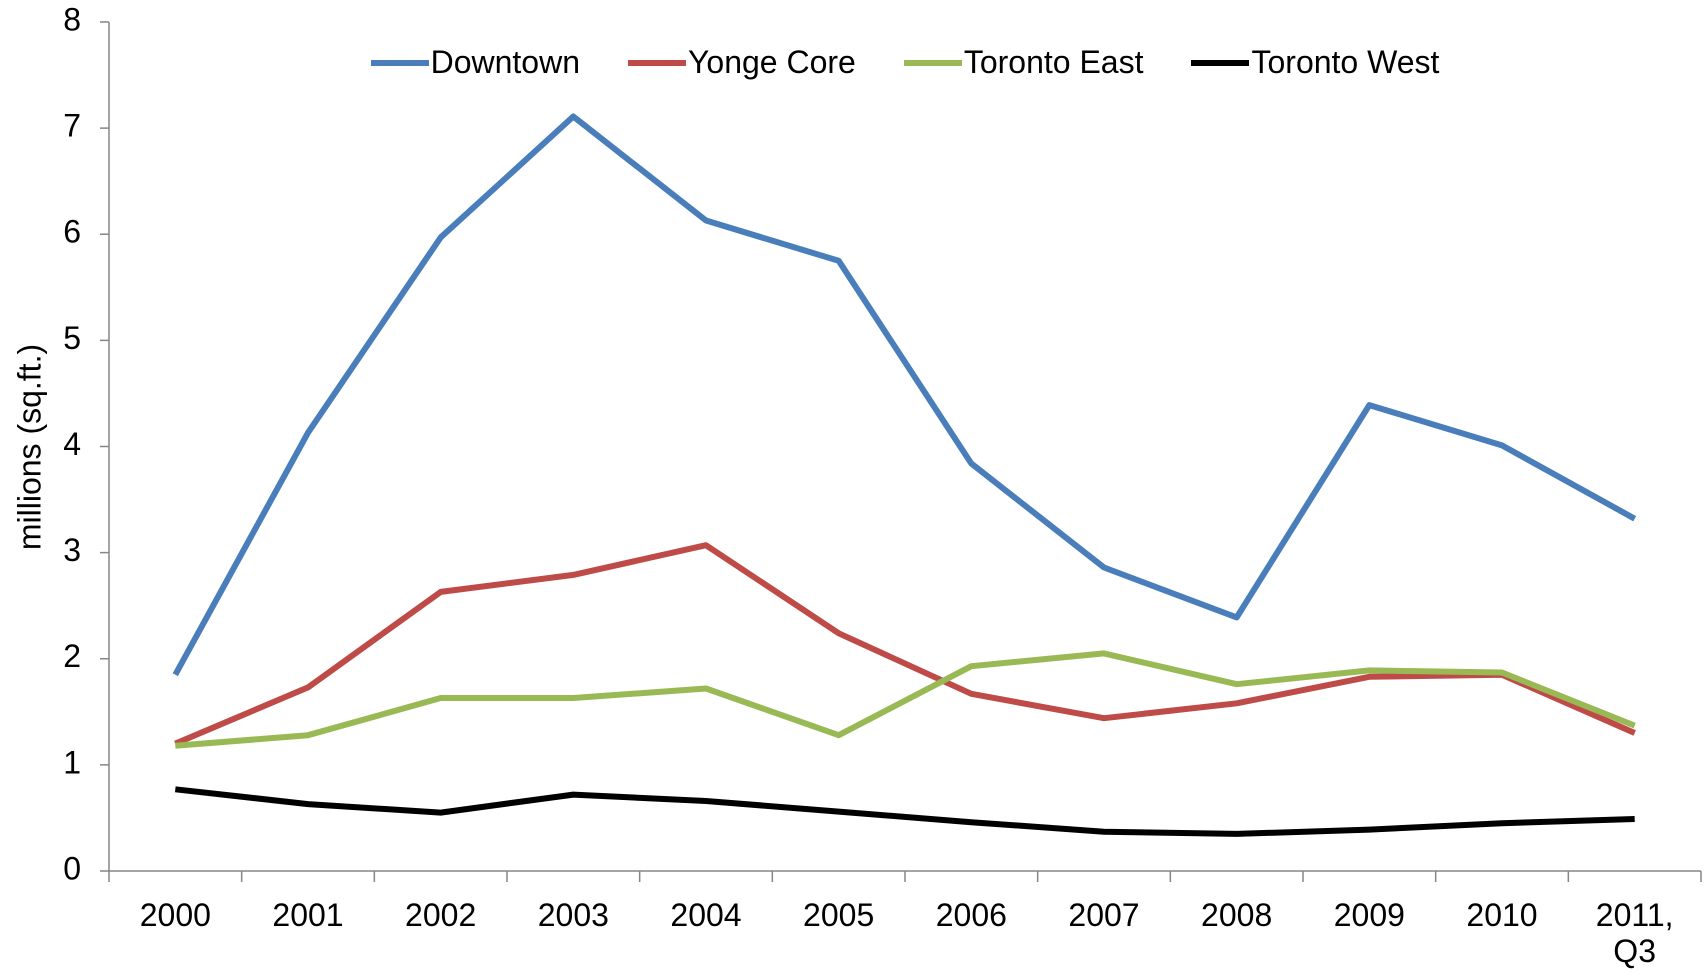 This screenshot has height=976, width=1708. What do you see at coordinates (505, 62) in the screenshot?
I see `legend-label: Downtown` at bounding box center [505, 62].